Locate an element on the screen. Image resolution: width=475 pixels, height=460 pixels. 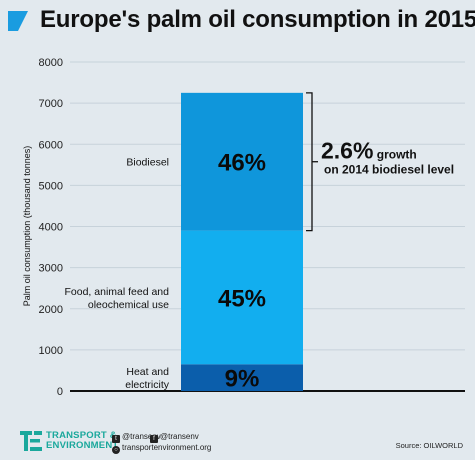
twitter-handle-text: @transenv is located at coordinates (141, 436).